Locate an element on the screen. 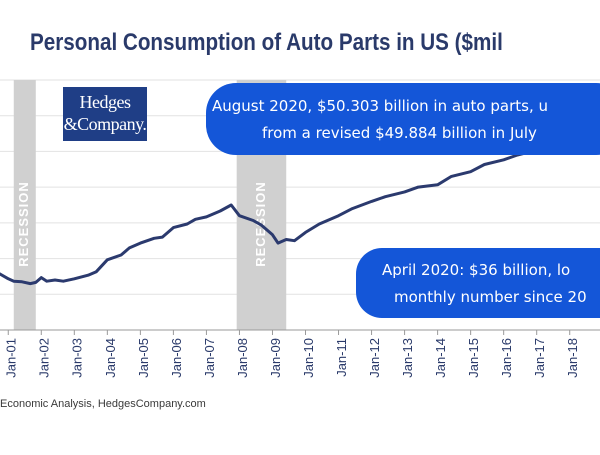 The image size is (600, 455). x-tick-label: Jan-03 is located at coordinates (77, 358).